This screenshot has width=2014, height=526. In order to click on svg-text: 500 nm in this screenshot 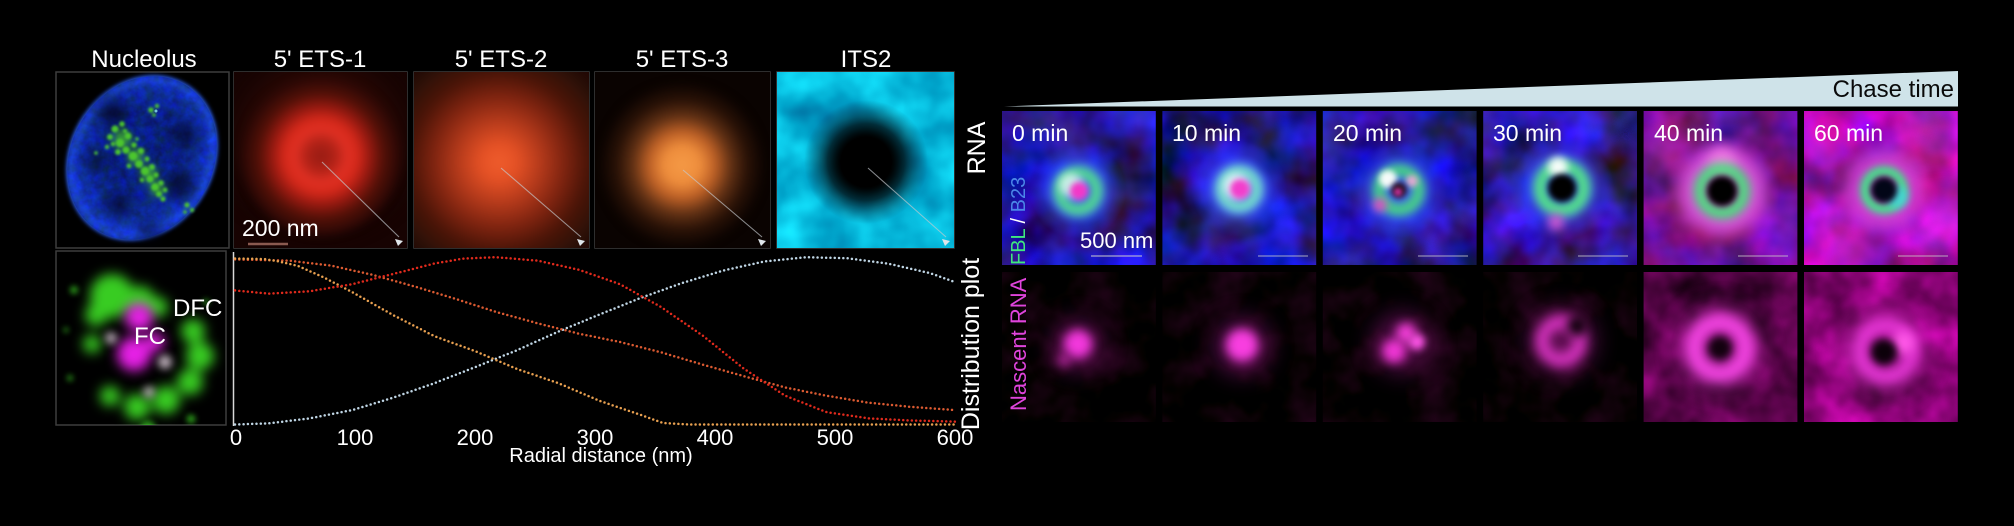, I will do `click(1116, 240)`.